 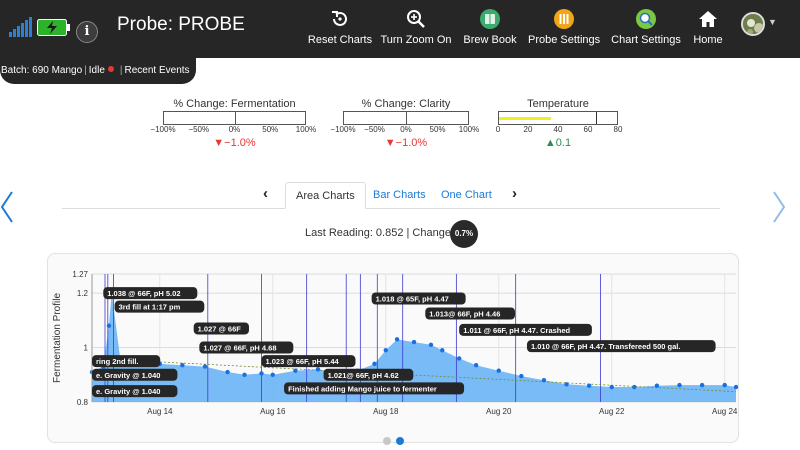 What do you see at coordinates (83, 293) in the screenshot?
I see `y-tick-label: 1.2` at bounding box center [83, 293].